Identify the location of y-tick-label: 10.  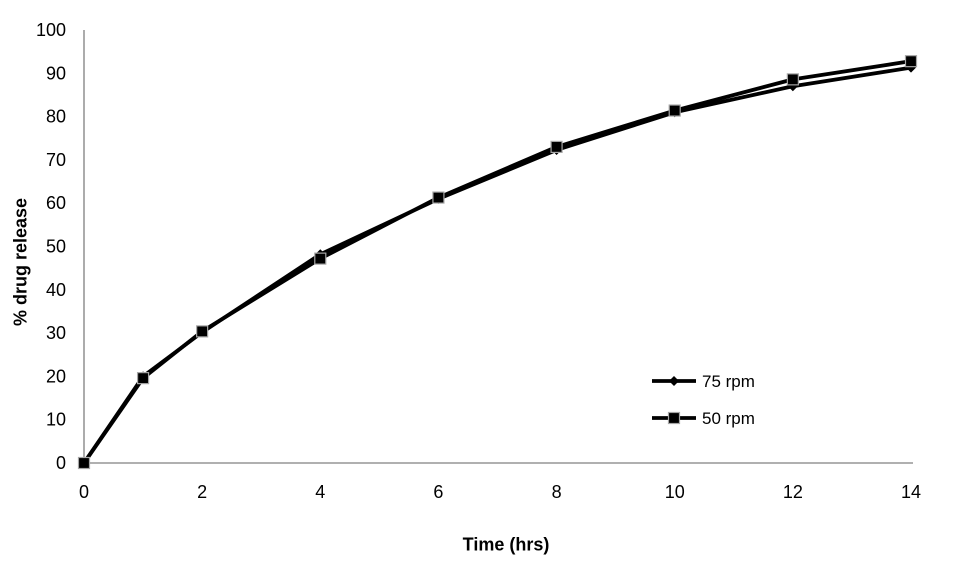
(56, 420).